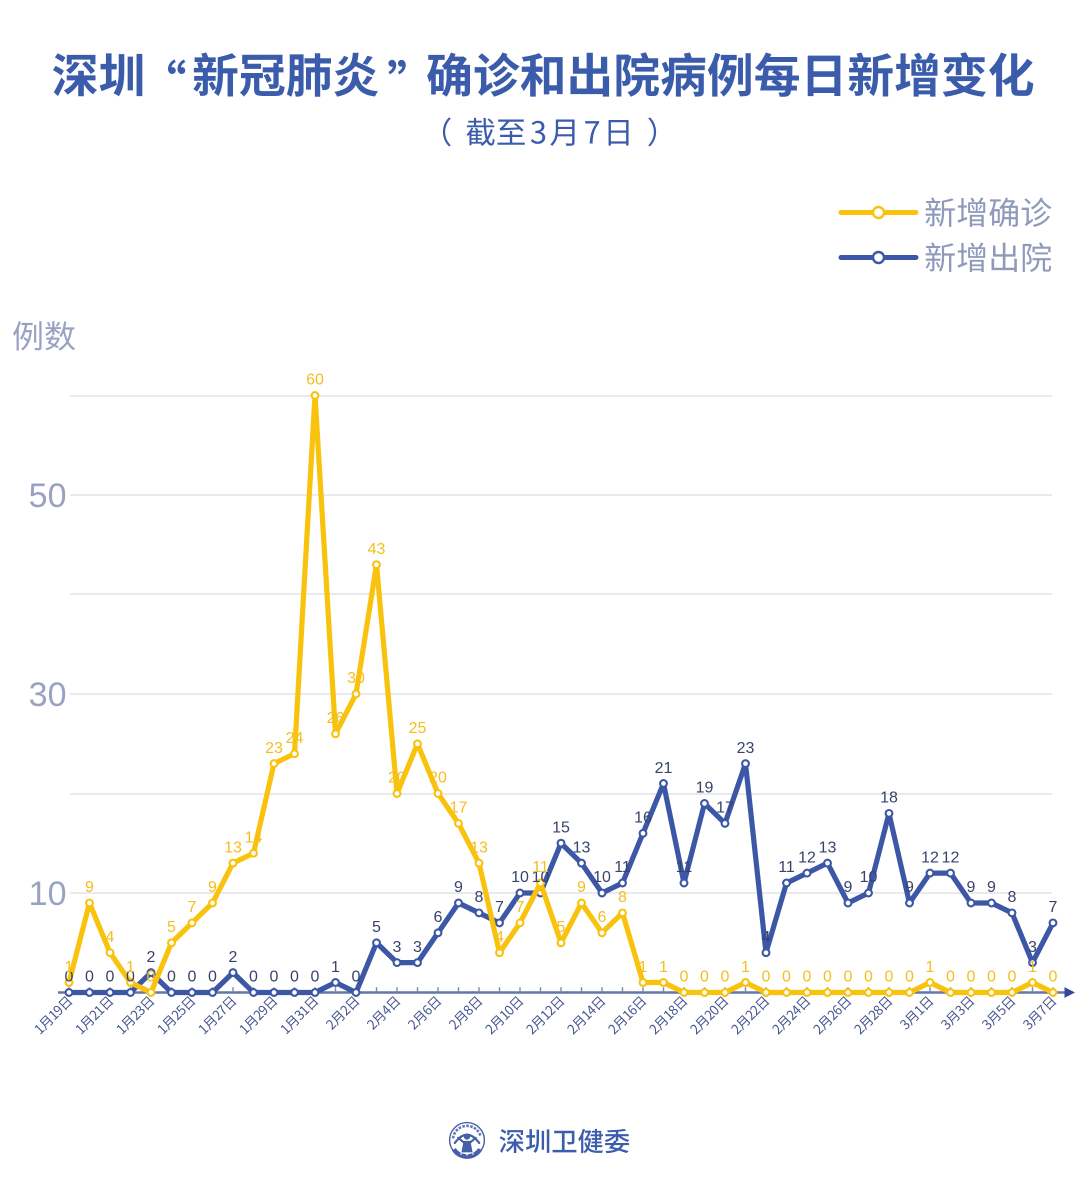 This screenshot has width=1080, height=1184. What do you see at coordinates (705, 788) in the screenshot?
I see `svg-text: 19` at bounding box center [705, 788].